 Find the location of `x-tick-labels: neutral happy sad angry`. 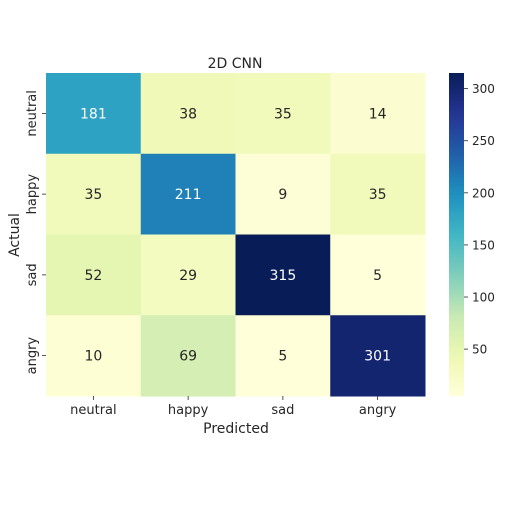

x-tick-labels: neutral happy sad angry is located at coordinates (233, 407).